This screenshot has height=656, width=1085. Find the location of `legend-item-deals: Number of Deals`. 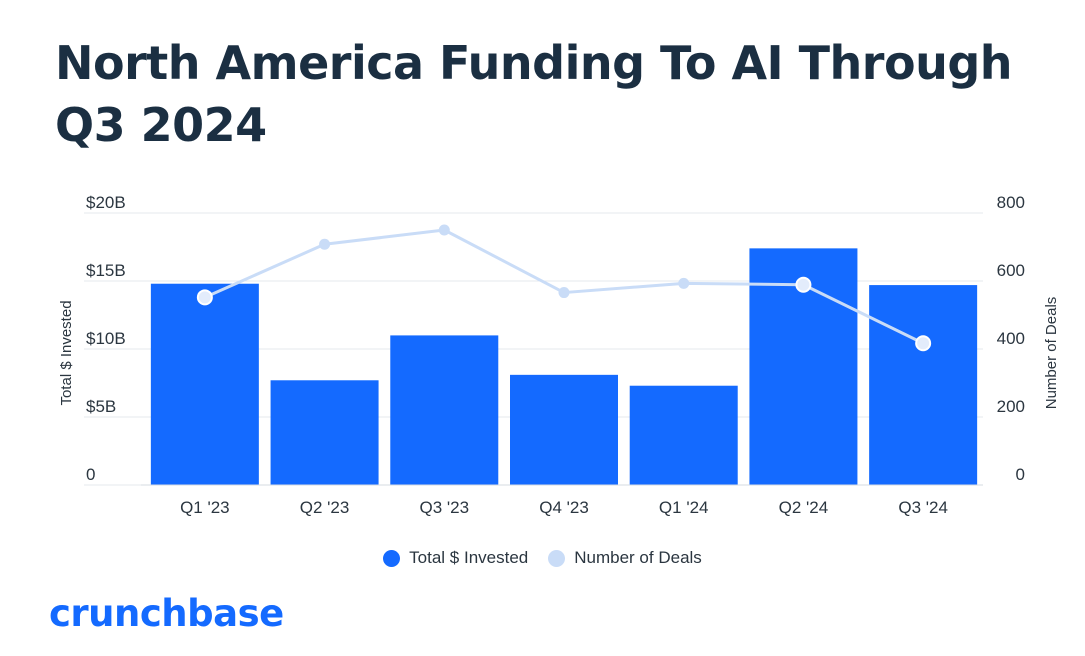

legend-item-deals: Number of Deals is located at coordinates (625, 558).